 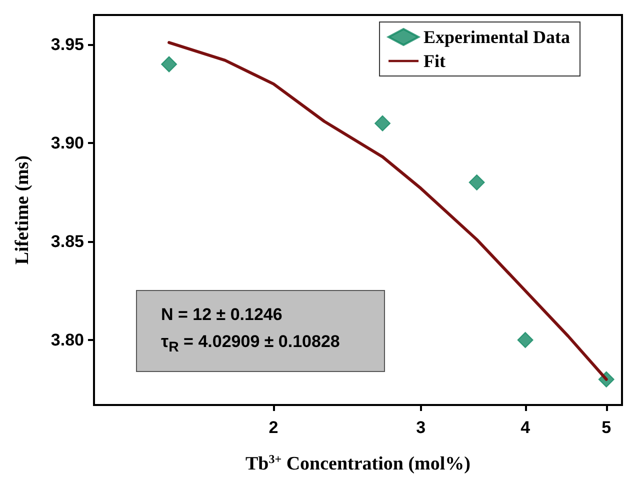 I want to click on y-axis-title: Lifetime (ms), so click(x=22, y=210).